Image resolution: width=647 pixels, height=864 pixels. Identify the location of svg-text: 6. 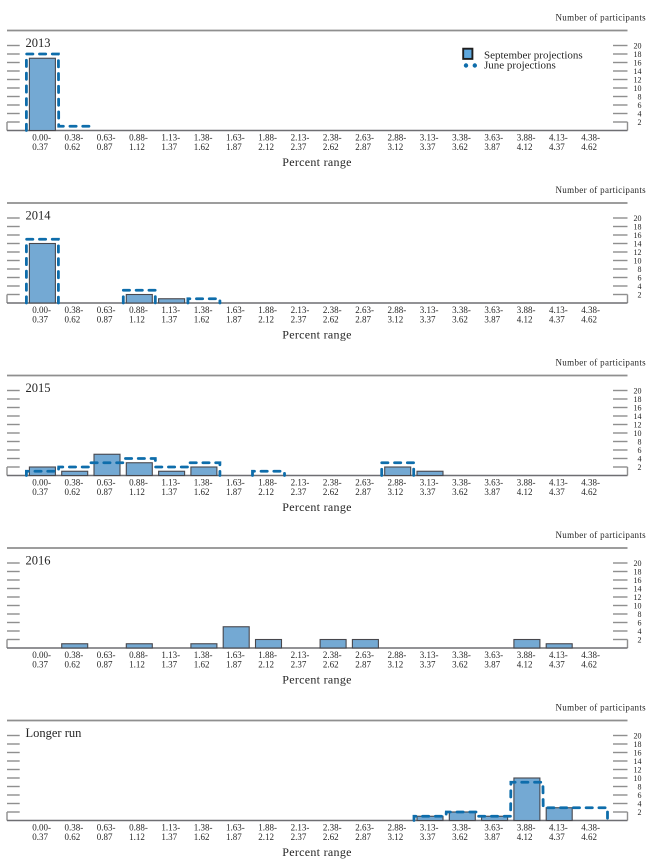
(640, 105).